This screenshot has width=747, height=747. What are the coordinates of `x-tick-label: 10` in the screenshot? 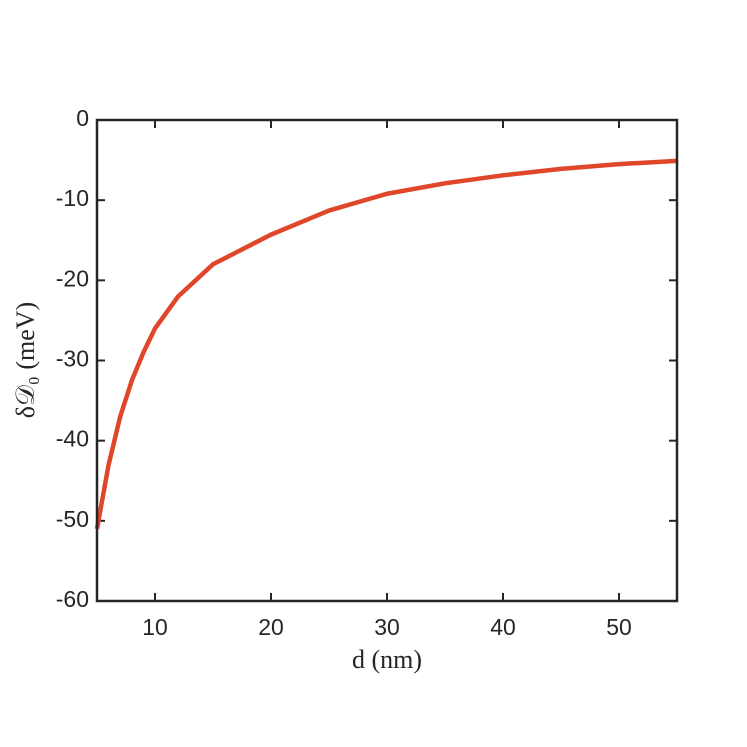 It's located at (155, 627).